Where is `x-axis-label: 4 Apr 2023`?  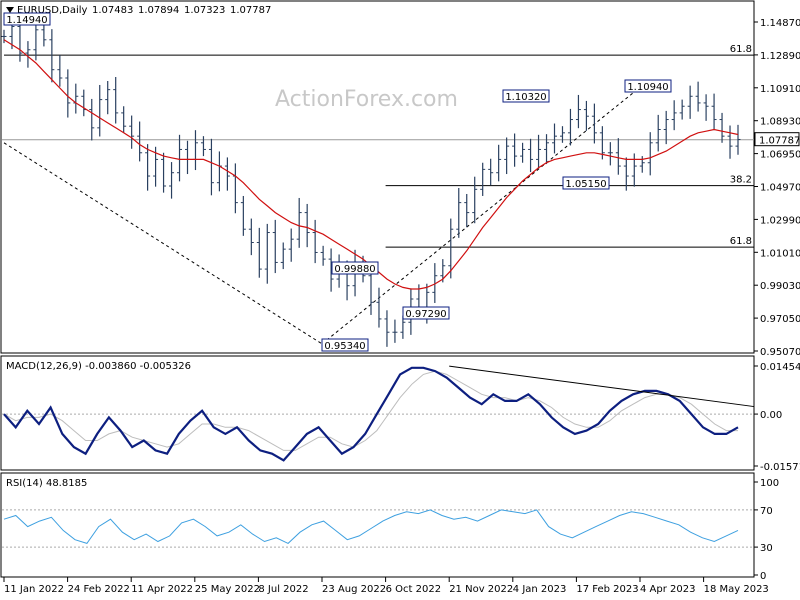
x-axis-label: 4 Apr 2023 is located at coordinates (667, 589).